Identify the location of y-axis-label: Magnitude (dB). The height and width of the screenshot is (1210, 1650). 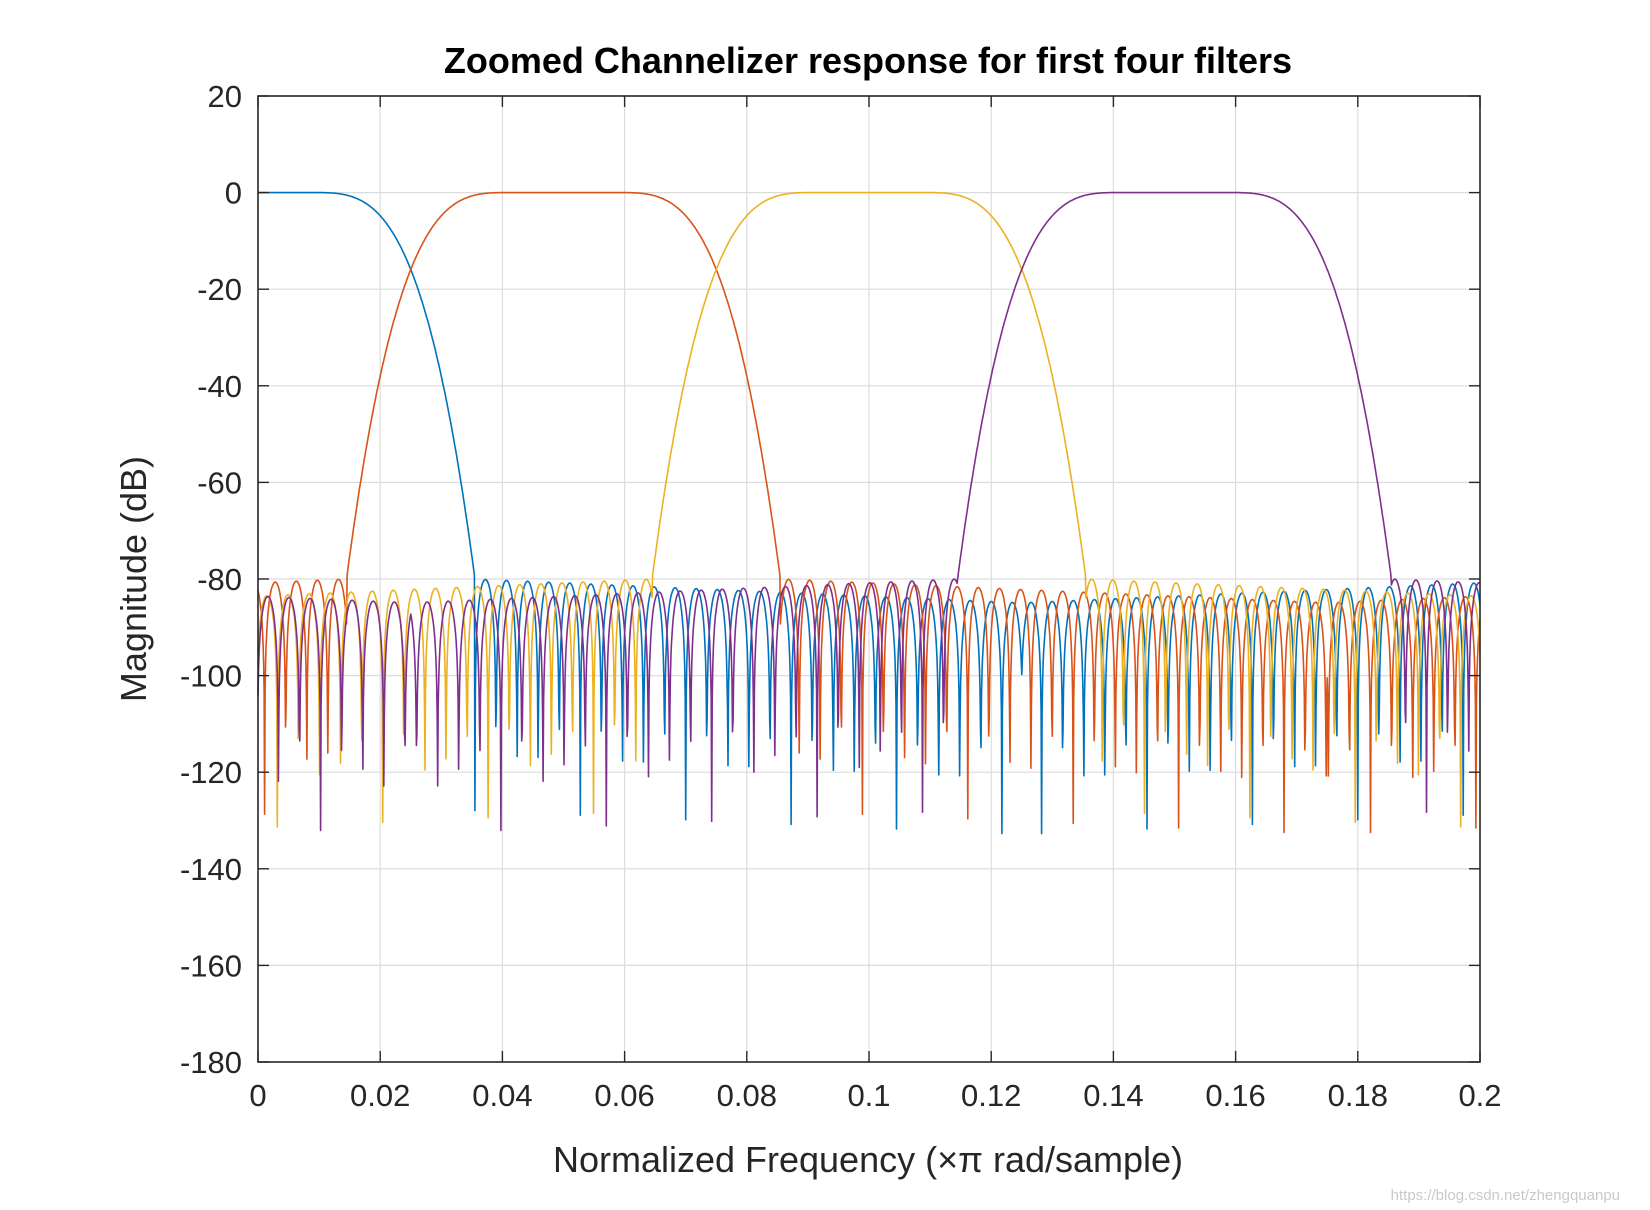
(133, 579).